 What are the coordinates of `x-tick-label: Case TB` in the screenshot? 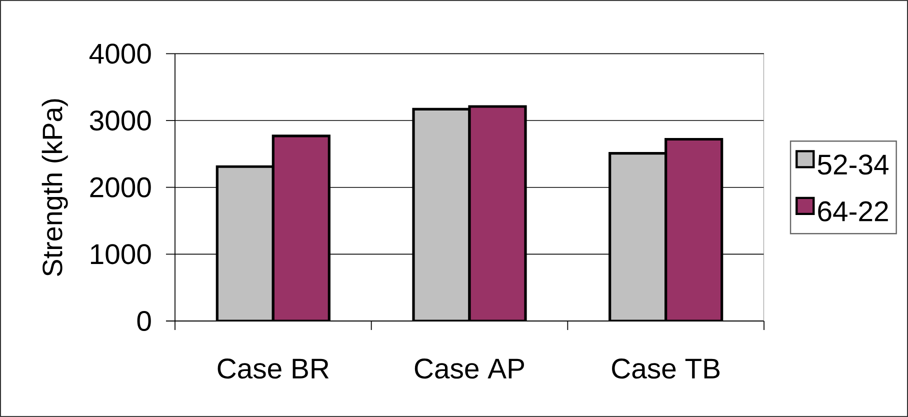 It's located at (666, 368).